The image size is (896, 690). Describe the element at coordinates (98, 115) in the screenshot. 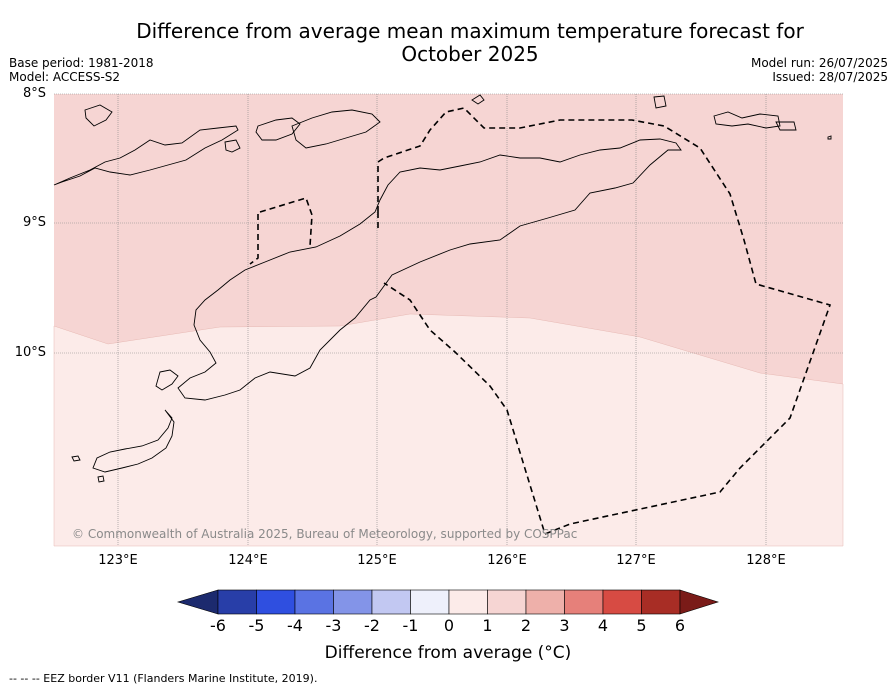

I see `coastline-solor` at that location.